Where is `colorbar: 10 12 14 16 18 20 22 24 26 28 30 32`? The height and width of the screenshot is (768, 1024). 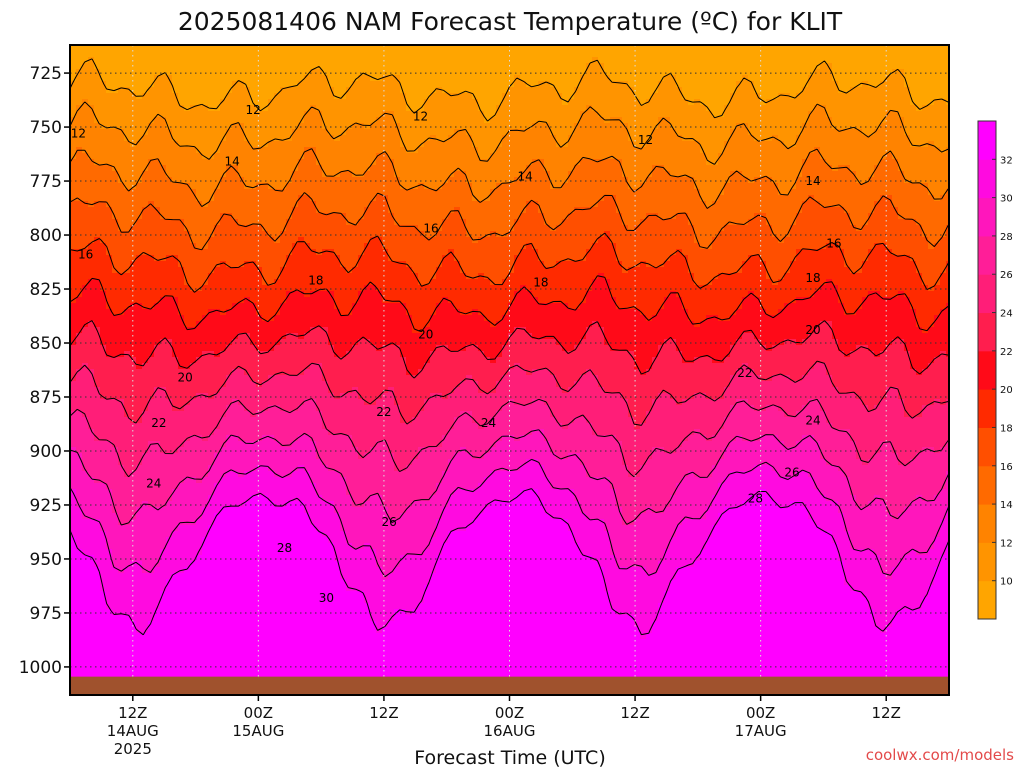
colorbar: 10 12 14 16 18 20 22 24 26 28 30 32 is located at coordinates (995, 370).